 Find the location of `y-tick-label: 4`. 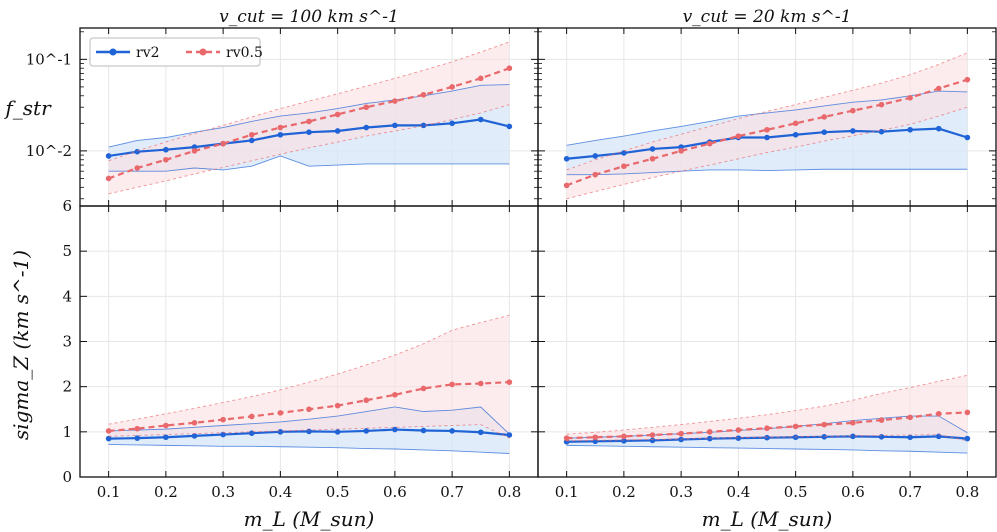

y-tick-label: 4 is located at coordinates (67, 296).